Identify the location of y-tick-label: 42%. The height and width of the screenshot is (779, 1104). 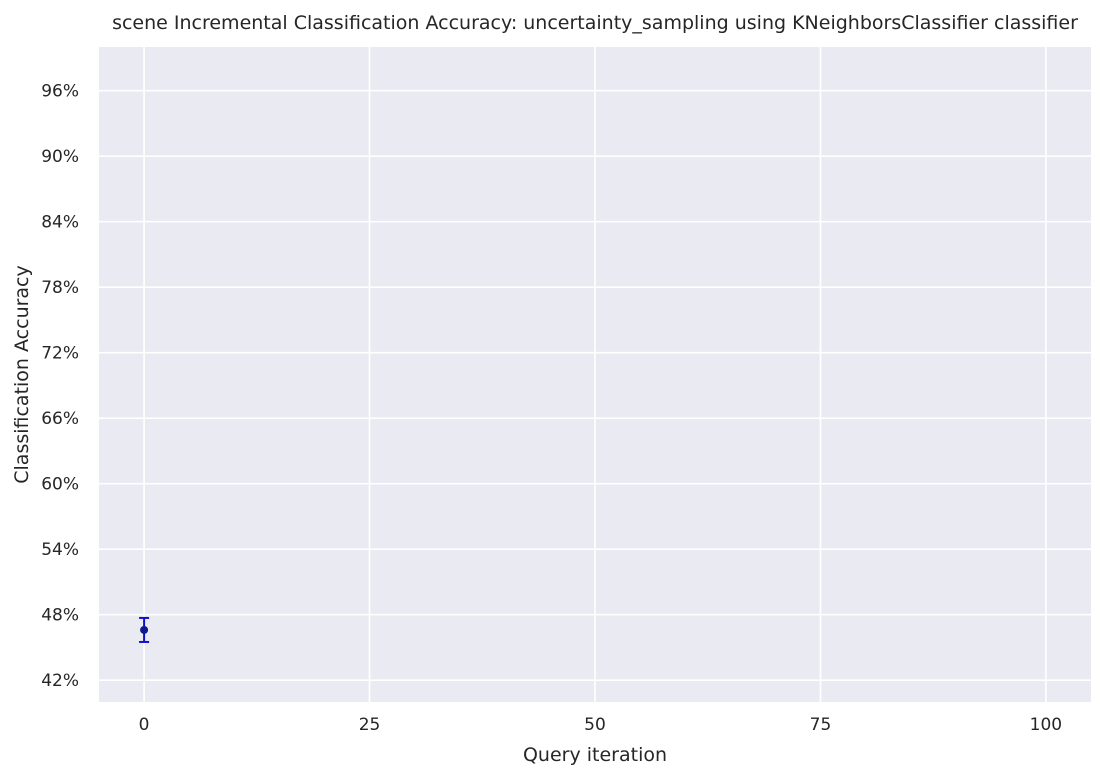
(60, 681).